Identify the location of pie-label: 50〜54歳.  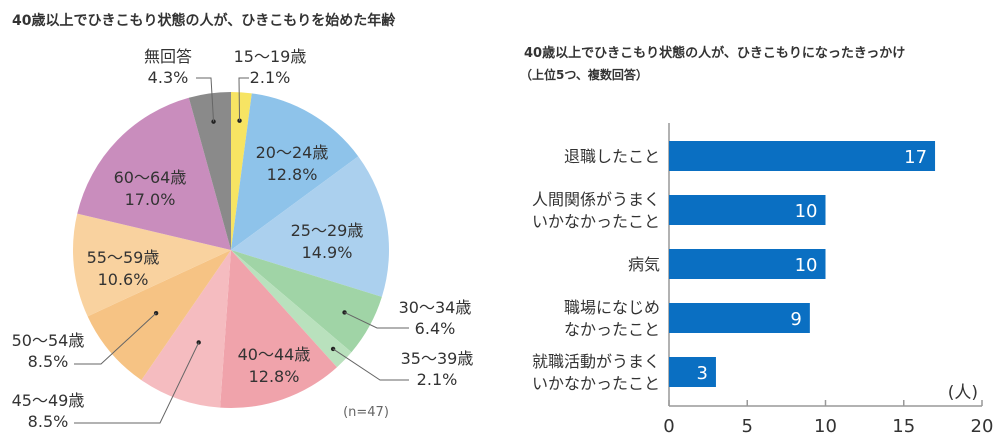
(48, 340).